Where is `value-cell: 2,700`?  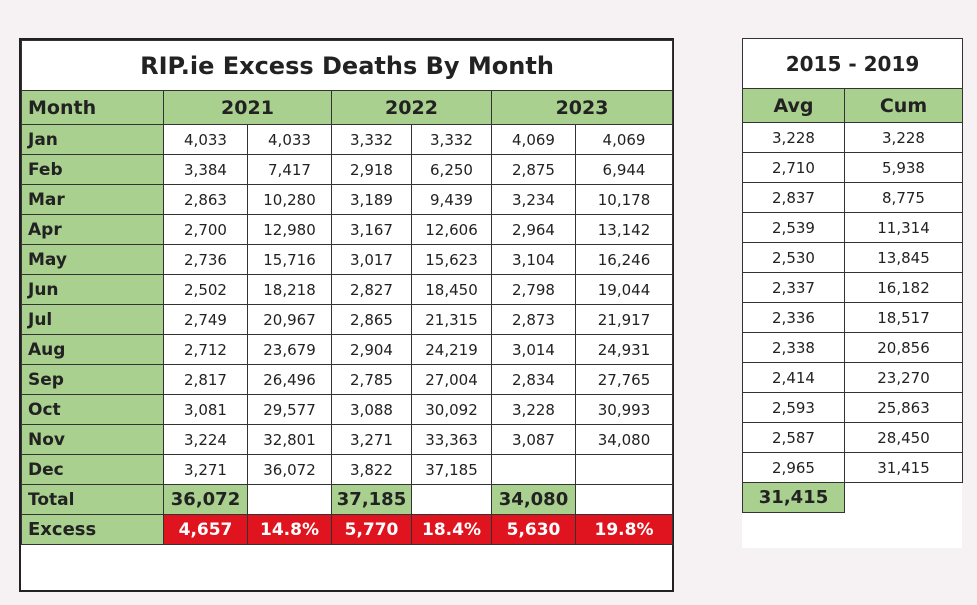 value-cell: 2,700 is located at coordinates (205, 229).